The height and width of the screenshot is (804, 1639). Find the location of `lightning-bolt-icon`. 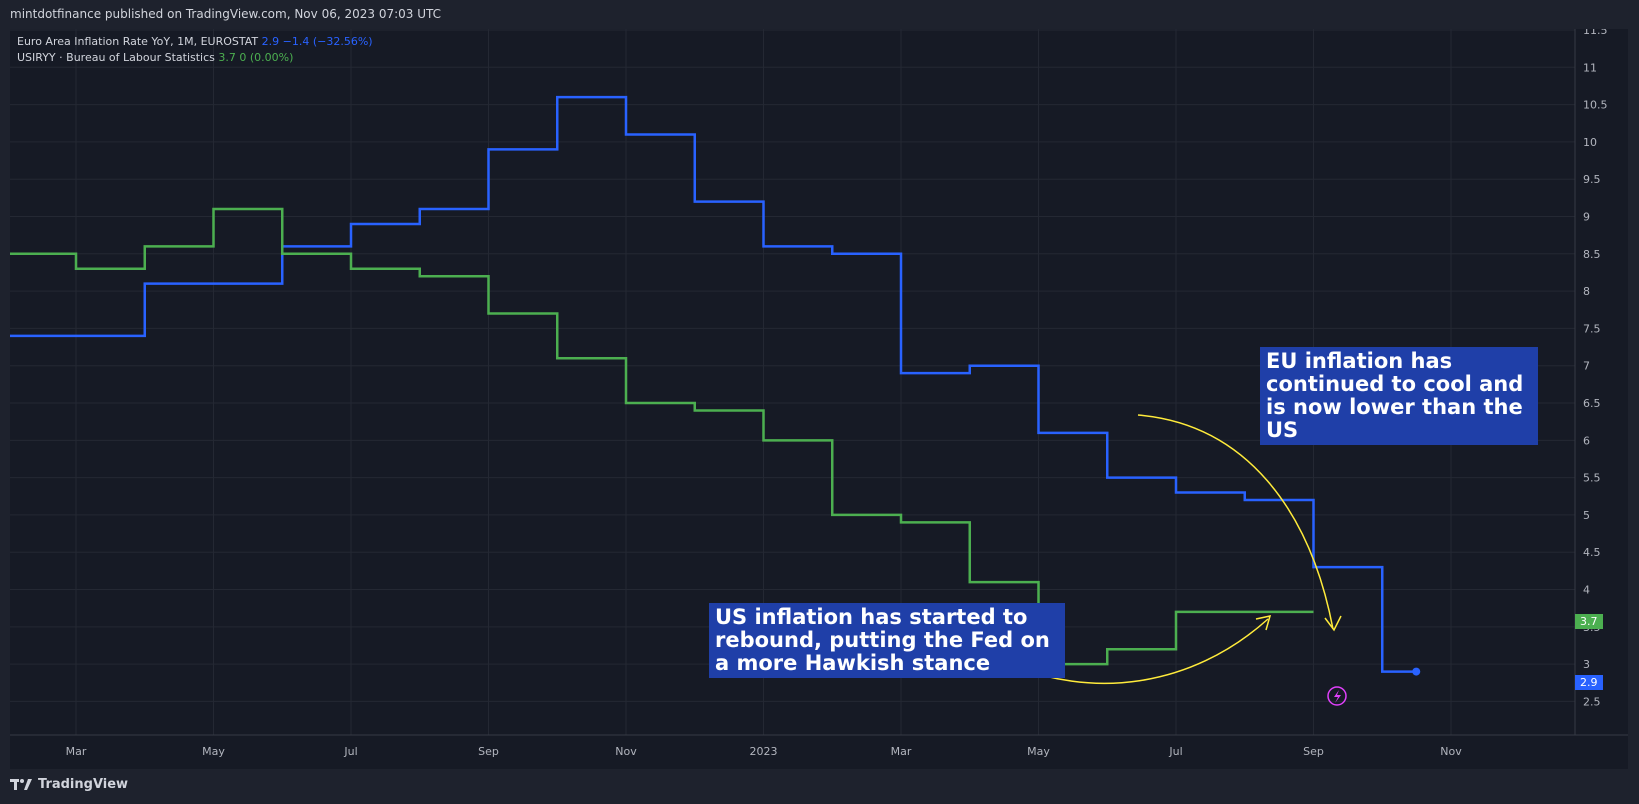

lightning-bolt-icon is located at coordinates (1337, 696).